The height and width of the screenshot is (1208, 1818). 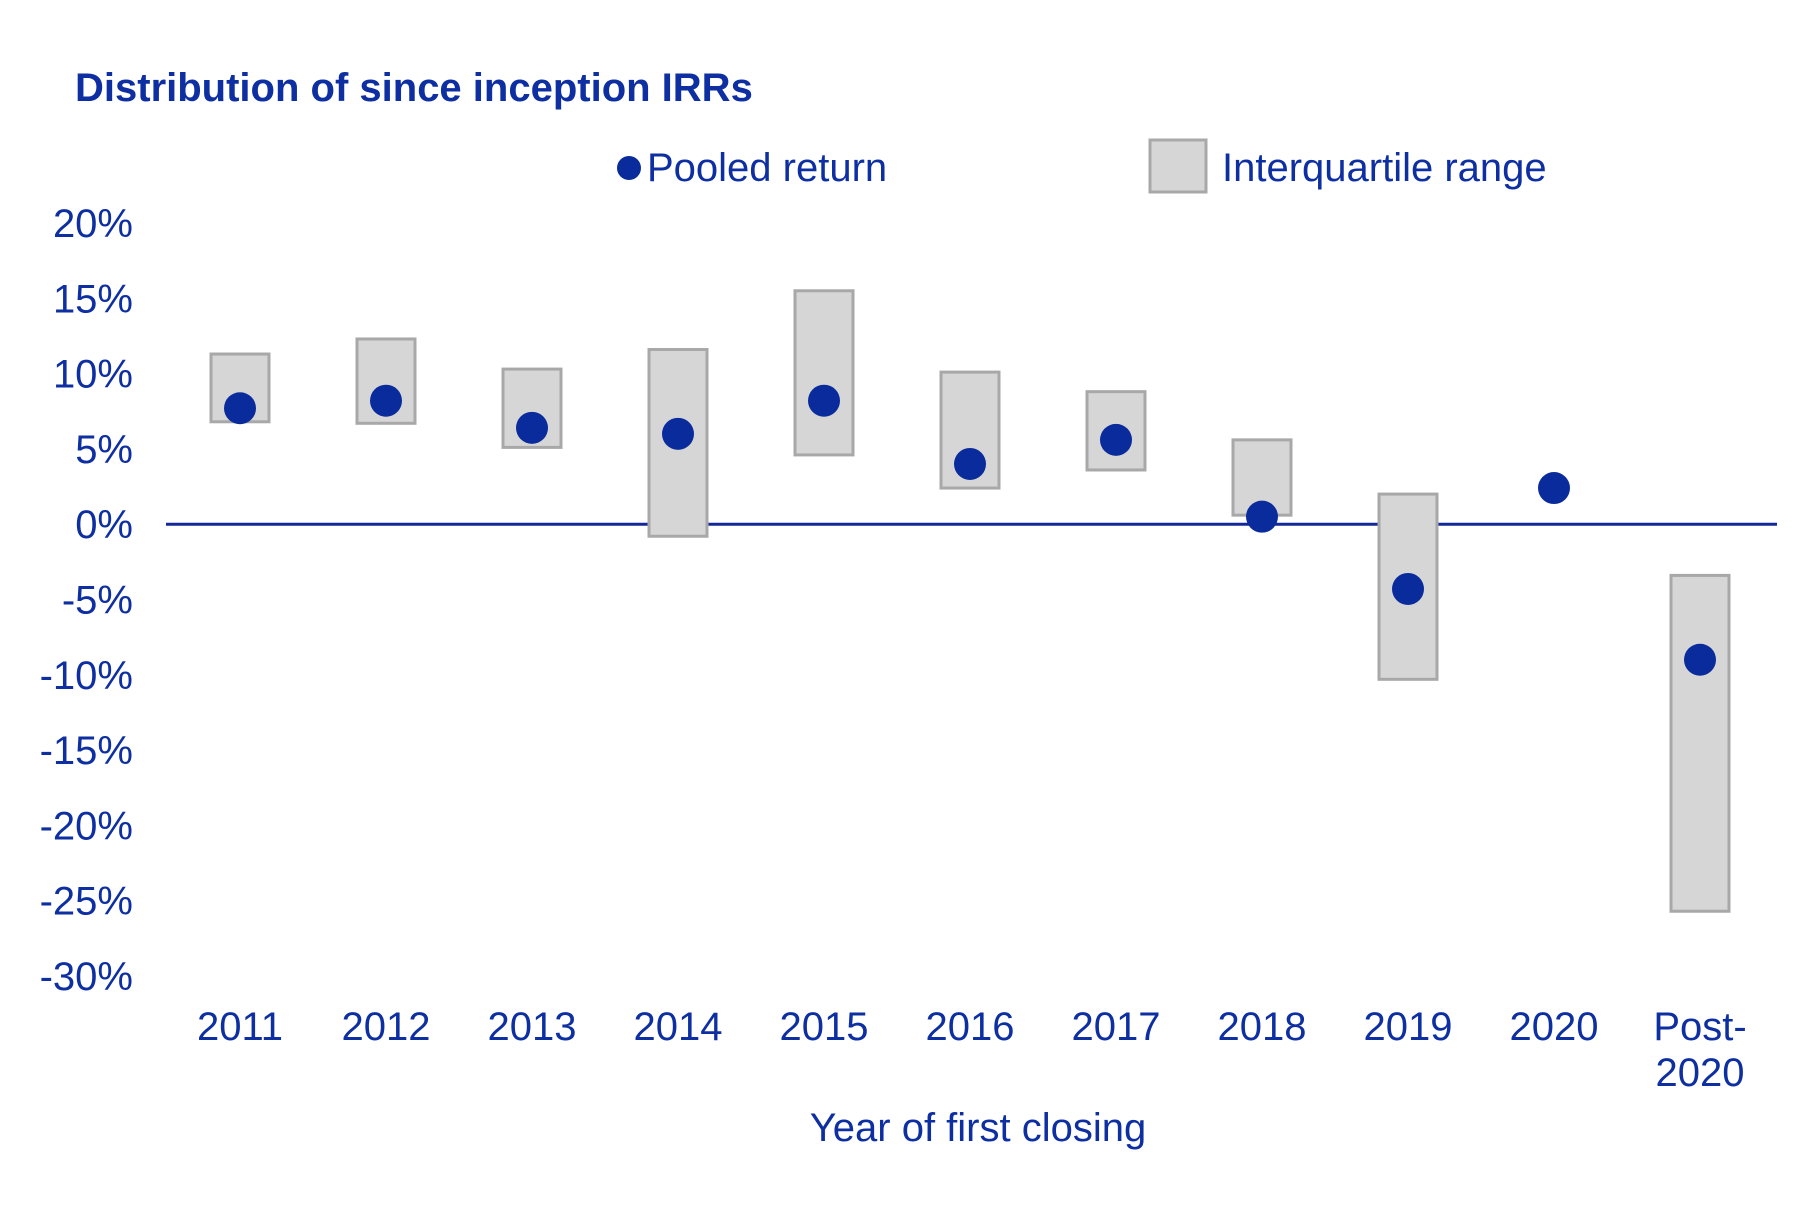 What do you see at coordinates (1554, 1027) in the screenshot?
I see `x-tick-label: 2020` at bounding box center [1554, 1027].